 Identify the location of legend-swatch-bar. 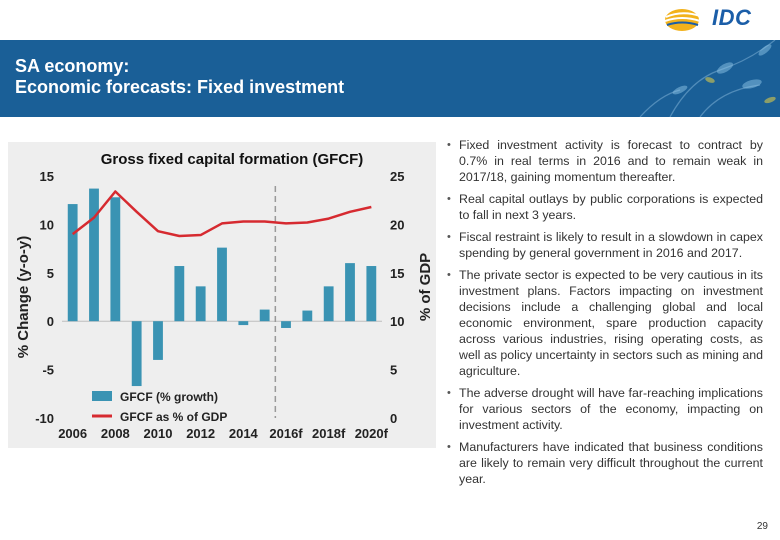
(102, 396).